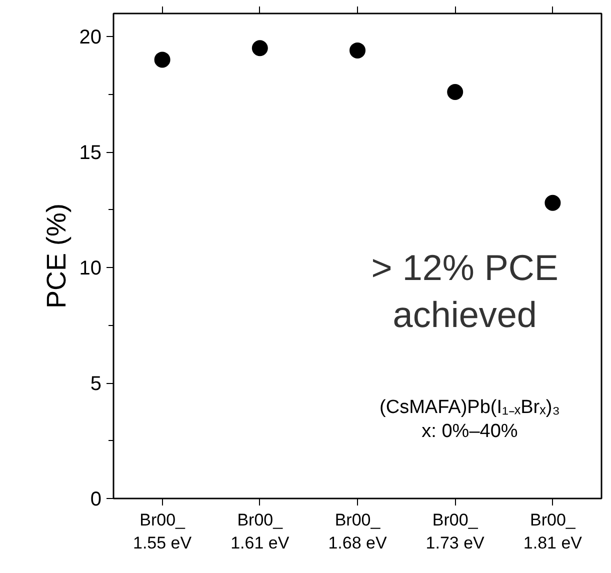 Image resolution: width=611 pixels, height=573 pixels. I want to click on y-tick-label: 15, so click(90, 153).